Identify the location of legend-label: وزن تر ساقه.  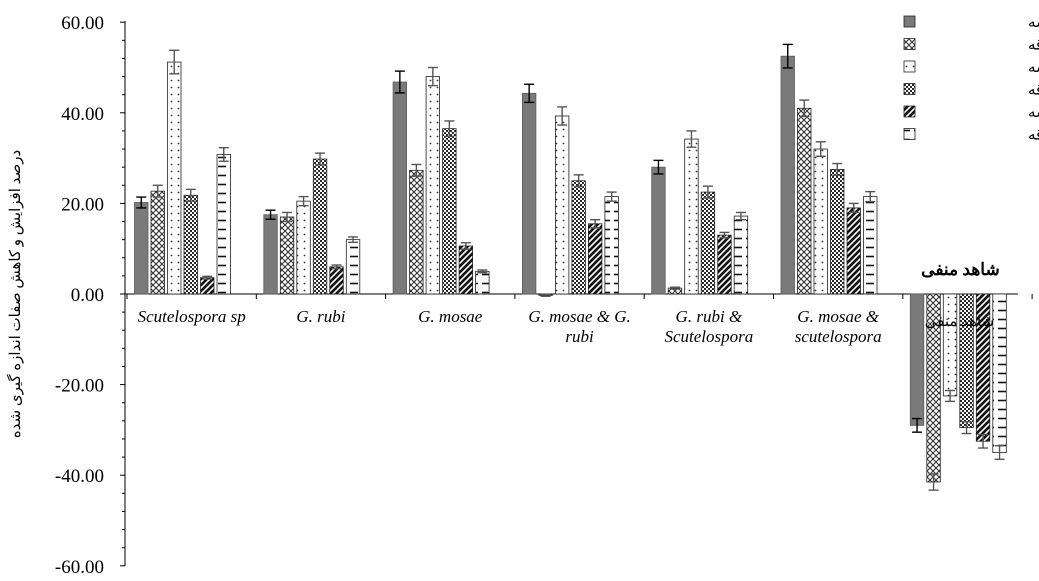
(1033, 91).